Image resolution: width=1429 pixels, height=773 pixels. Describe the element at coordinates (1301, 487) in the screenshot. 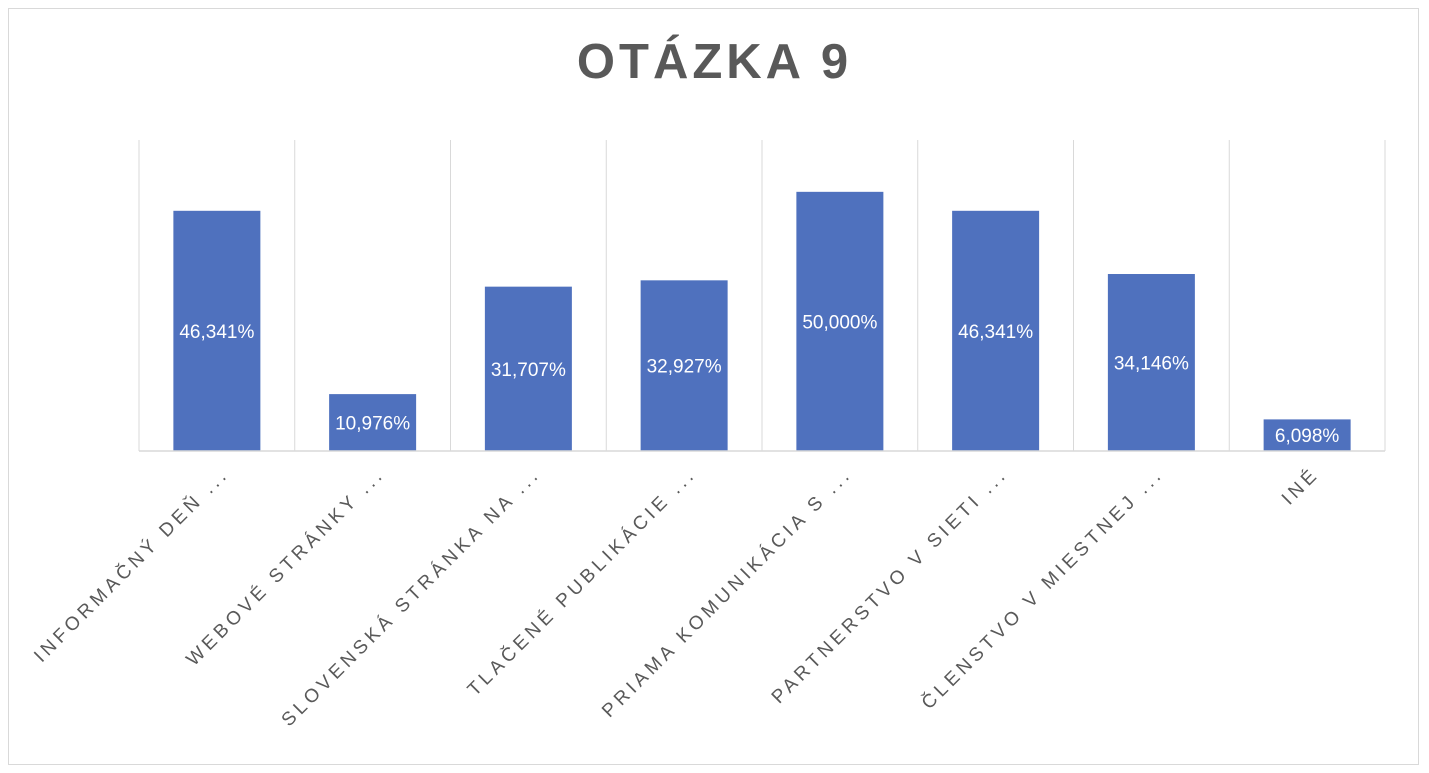

I see `category-label: INÉ` at that location.